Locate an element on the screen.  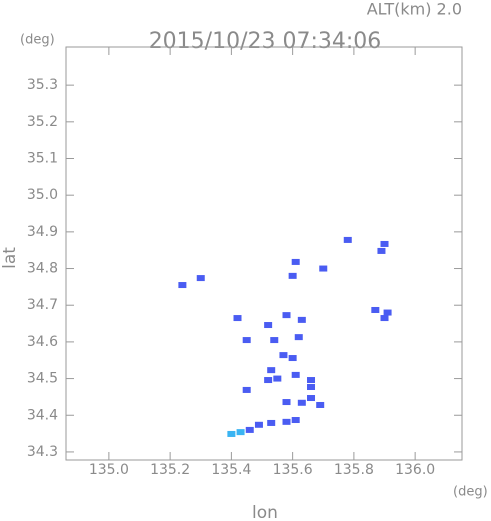
y-tick-label: 34.8 is located at coordinates (42, 269).